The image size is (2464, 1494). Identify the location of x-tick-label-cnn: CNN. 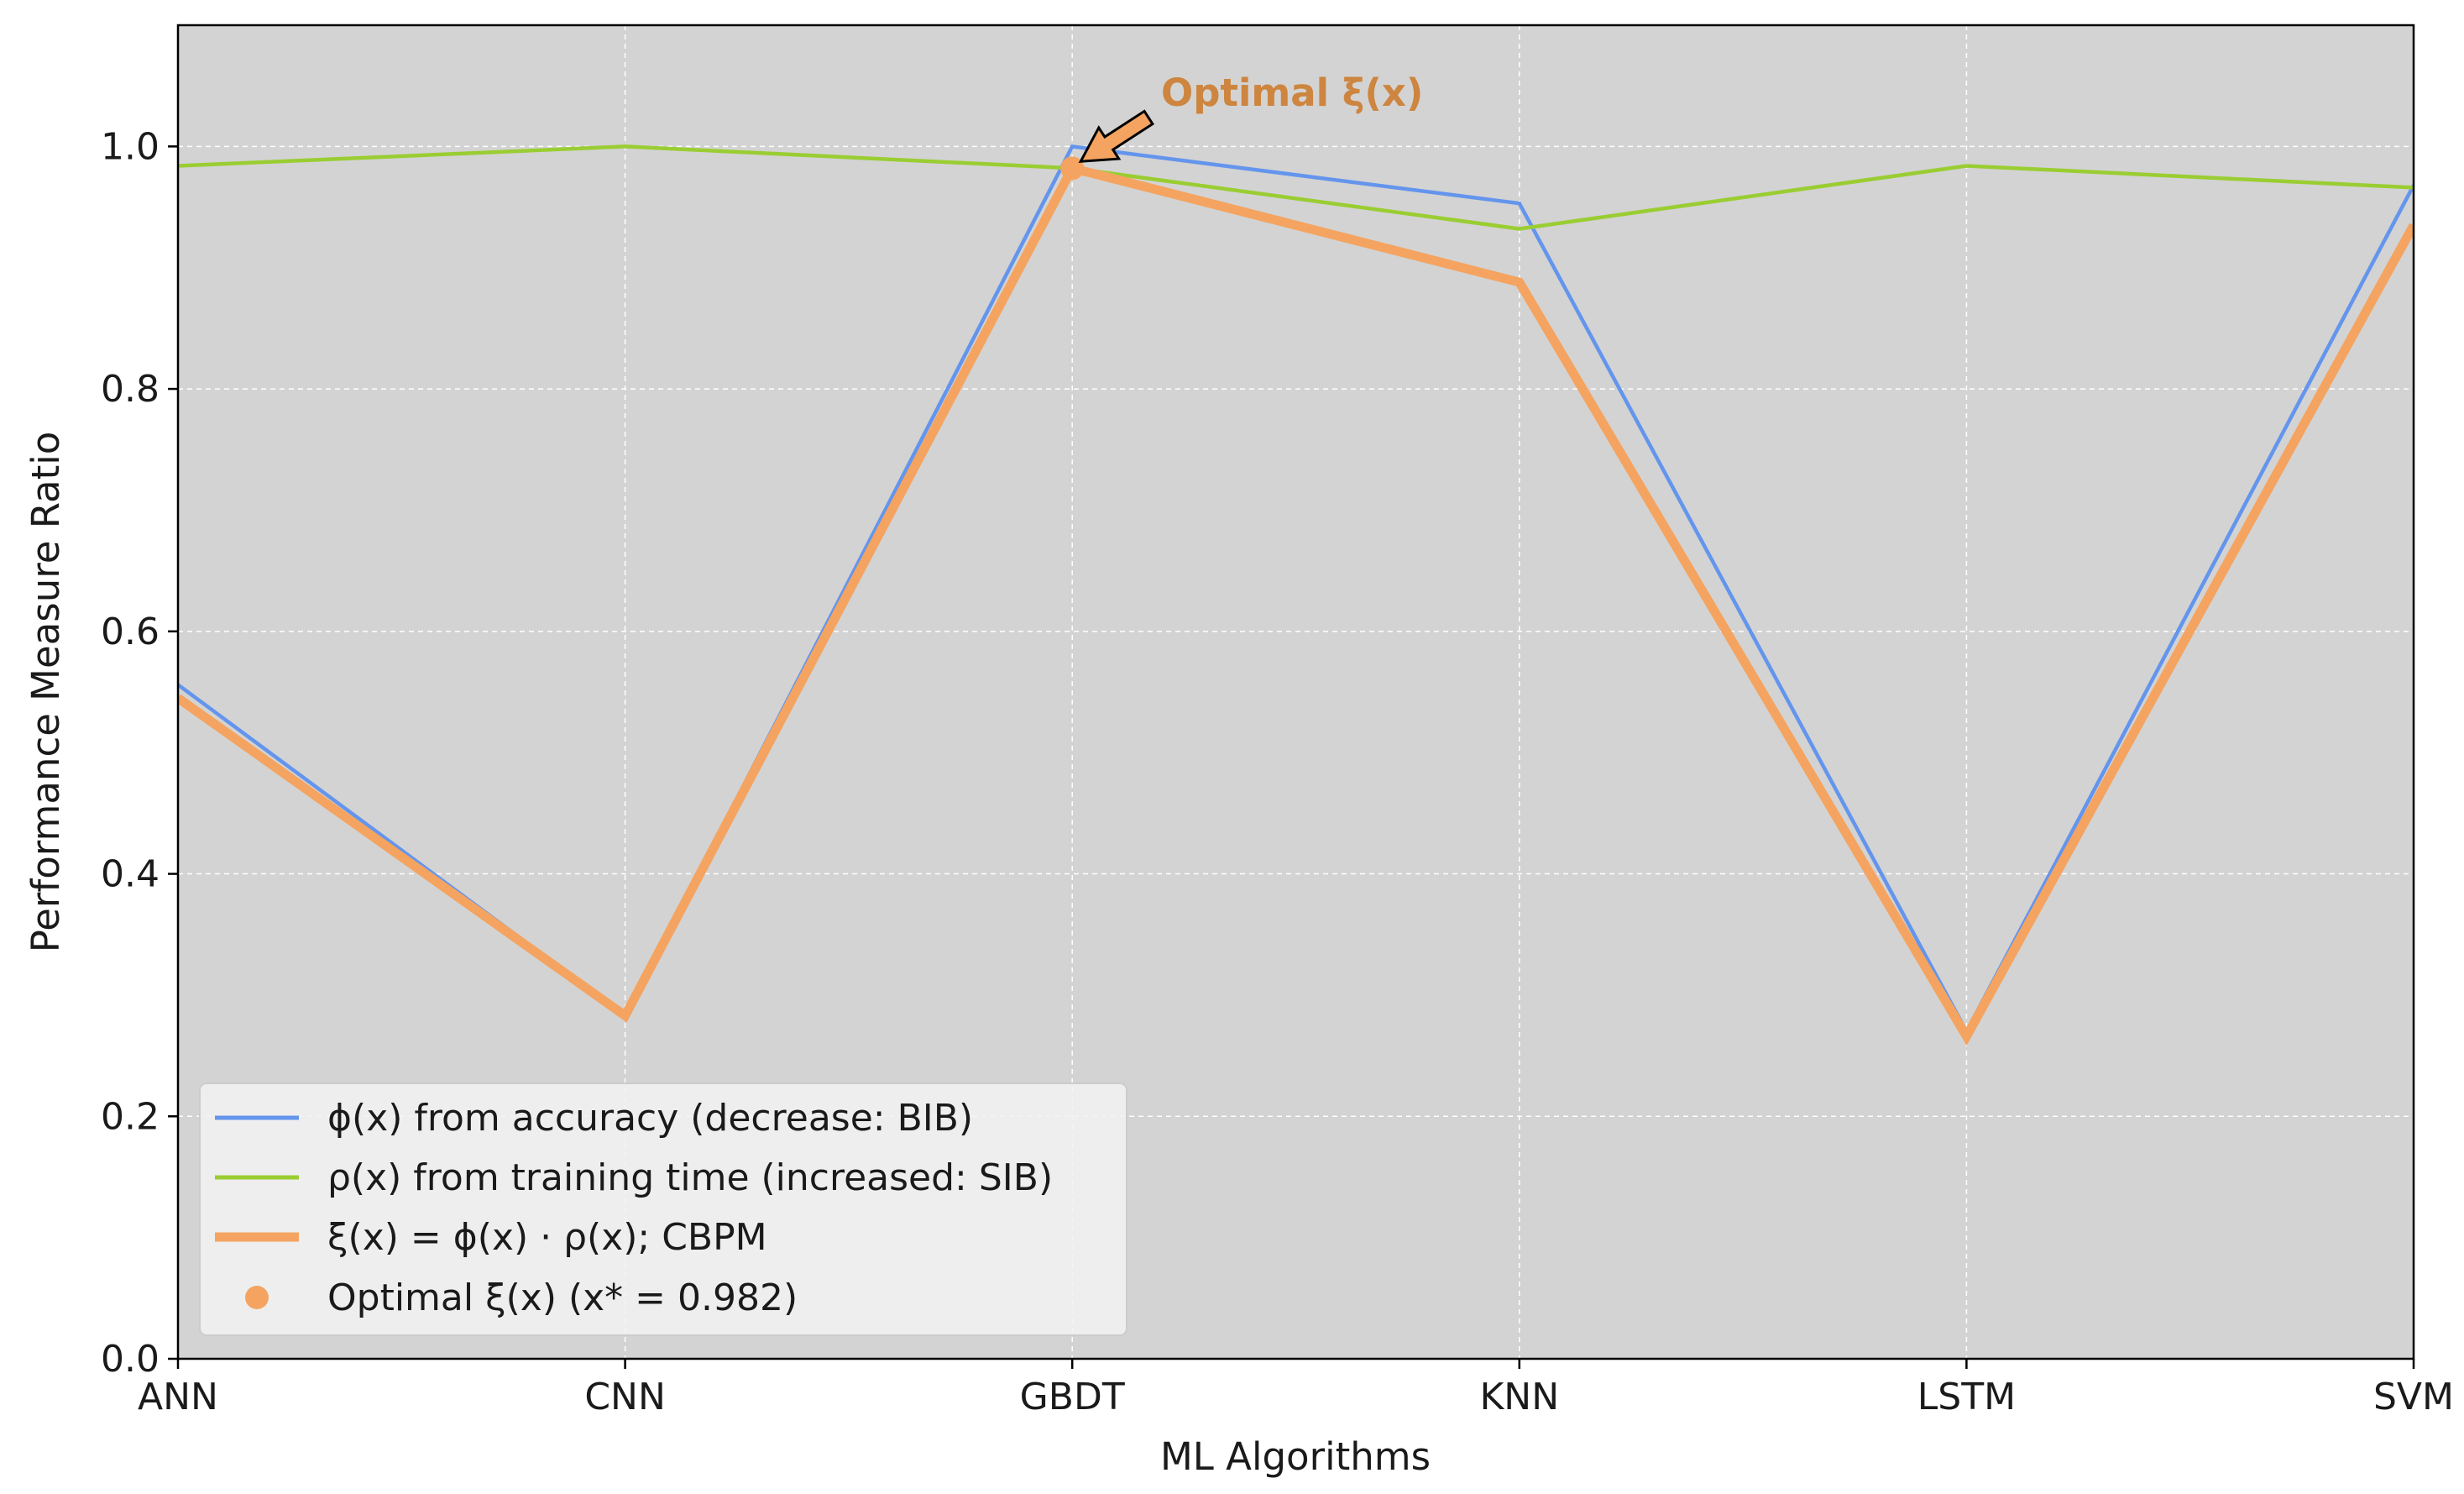
(625, 1397).